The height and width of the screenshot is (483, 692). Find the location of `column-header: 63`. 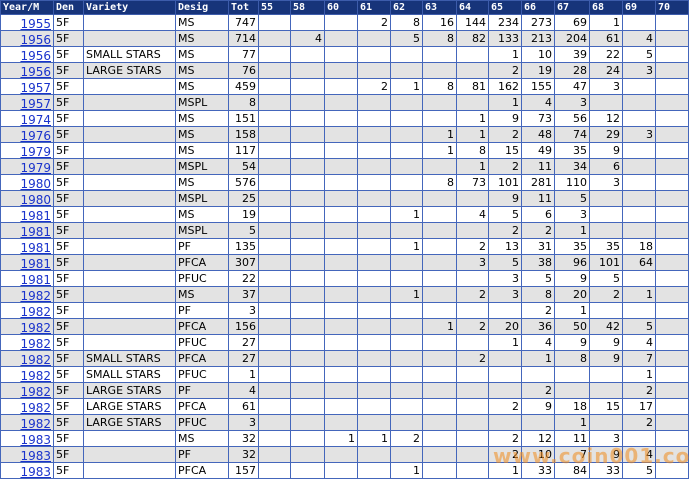

column-header: 63 is located at coordinates (439, 7).